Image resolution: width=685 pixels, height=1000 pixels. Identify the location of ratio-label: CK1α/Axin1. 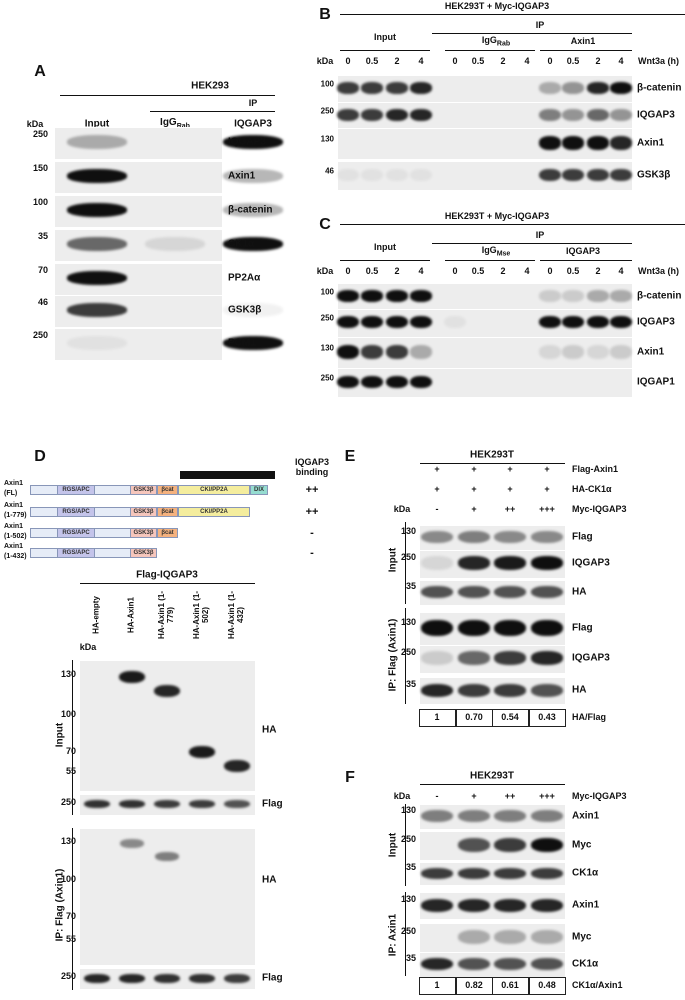
(597, 985).